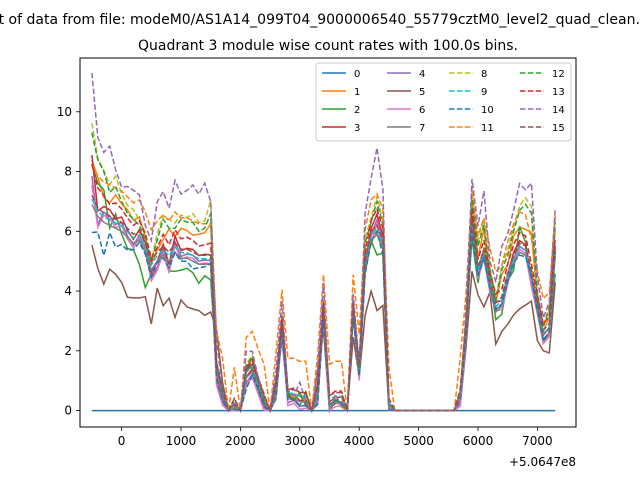 This screenshot has height=480, width=640. Describe the element at coordinates (422, 110) in the screenshot. I see `legend-label: 6` at that location.